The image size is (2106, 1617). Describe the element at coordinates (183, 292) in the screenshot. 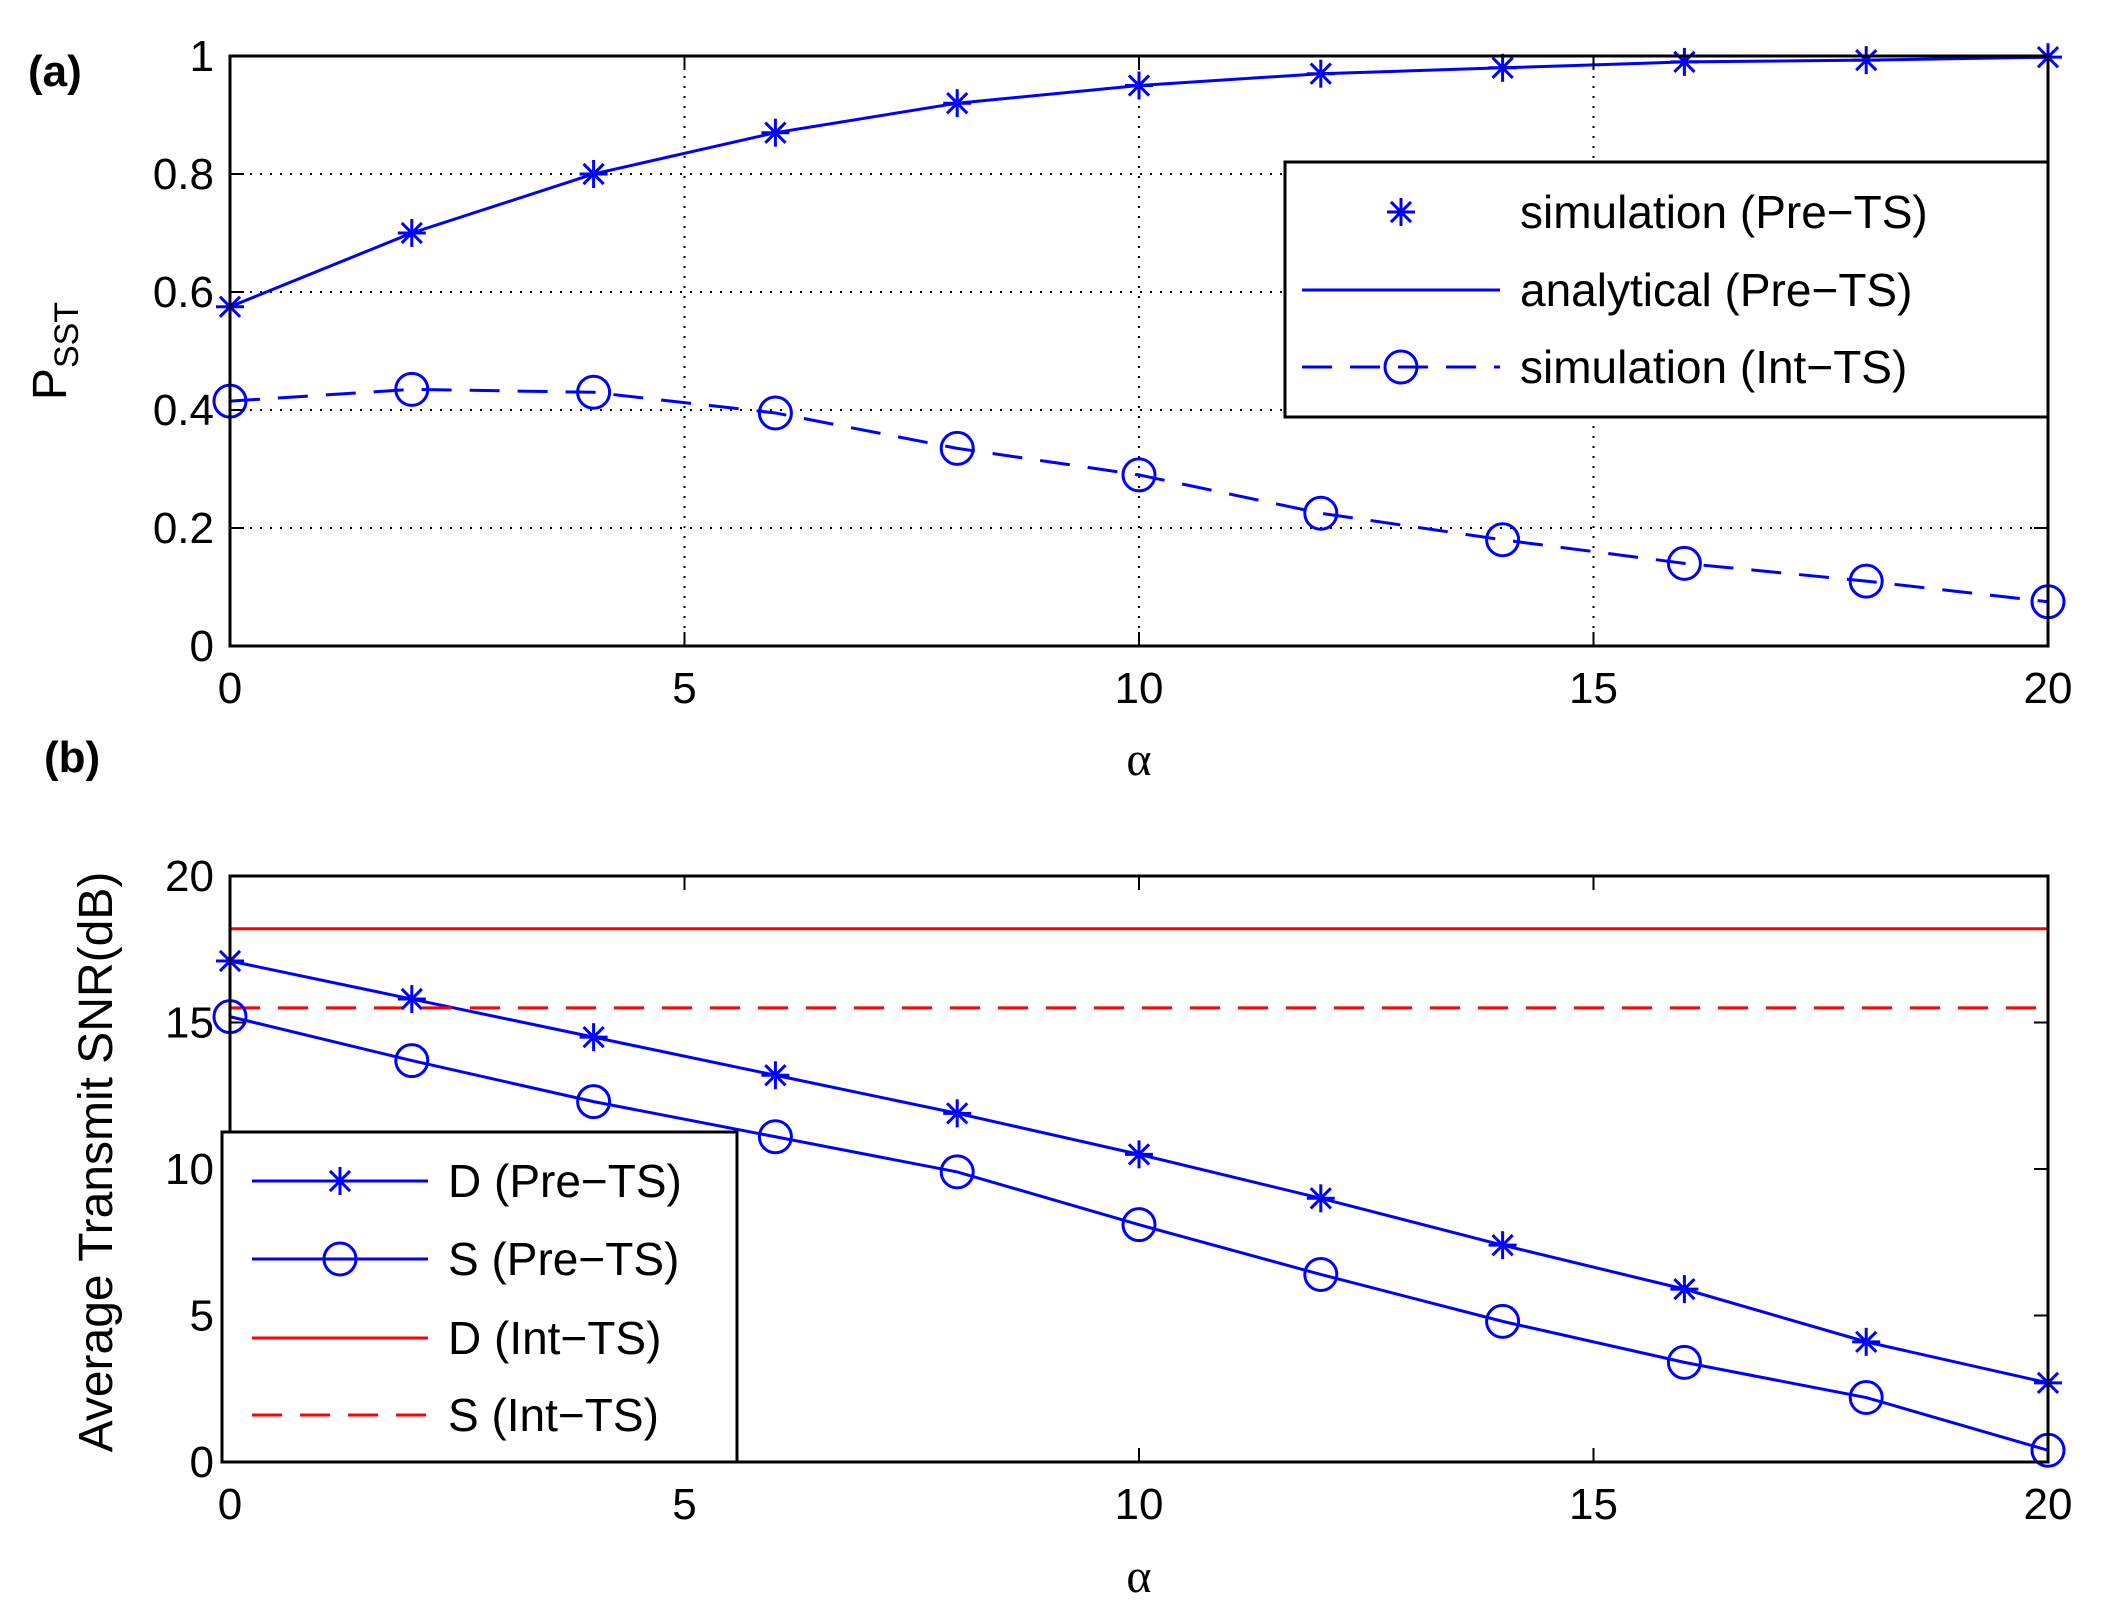

I see `y-tick-label: 0.6` at that location.